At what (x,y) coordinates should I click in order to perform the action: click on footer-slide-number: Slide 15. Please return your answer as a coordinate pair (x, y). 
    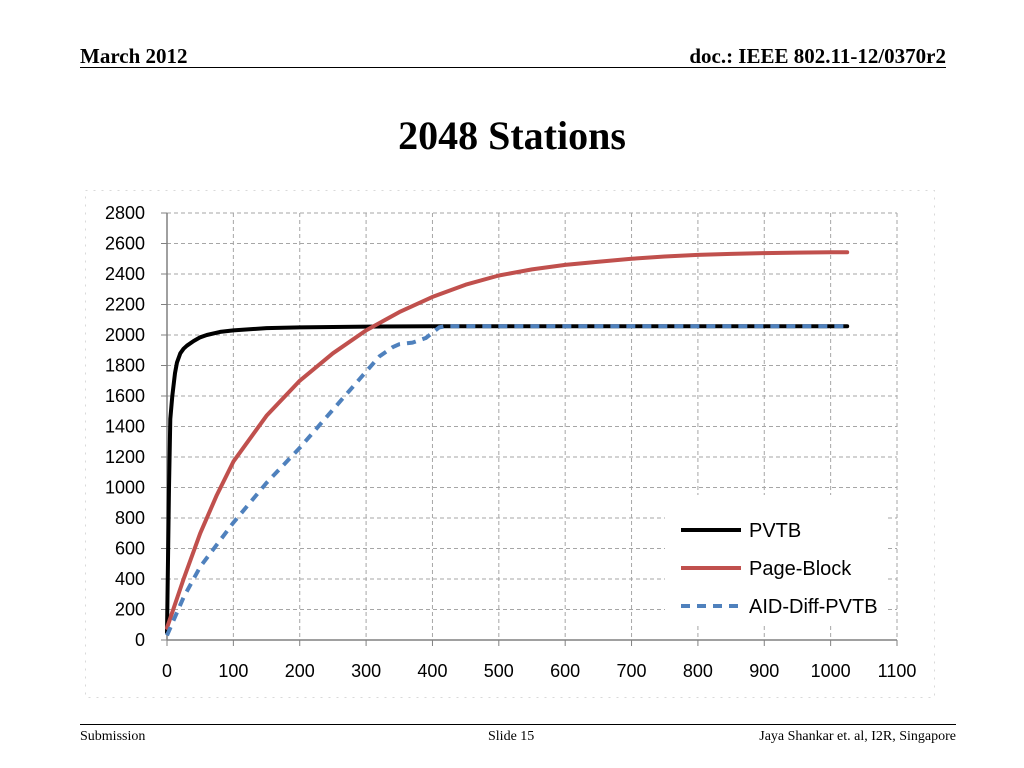
    Looking at the image, I should click on (511, 736).